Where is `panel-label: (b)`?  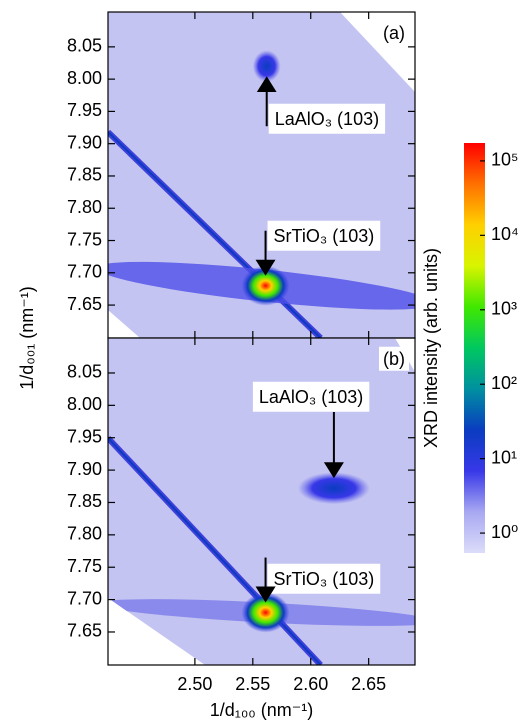
panel-label: (b) is located at coordinates (394, 359).